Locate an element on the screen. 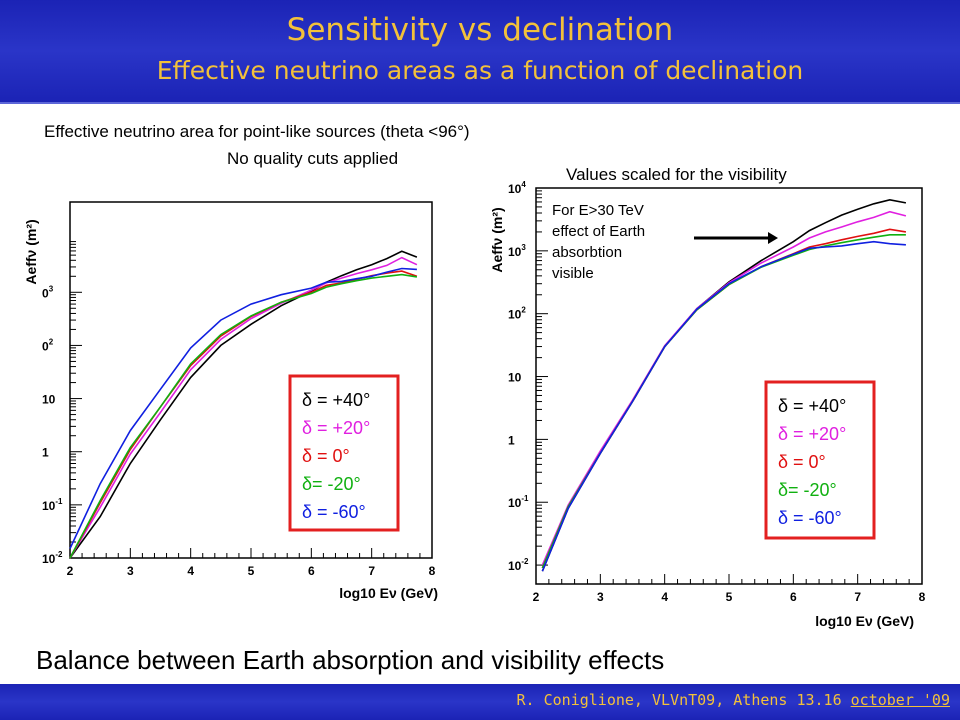 This screenshot has width=960, height=720. chart0-x-tick-label: 8 is located at coordinates (432, 571).